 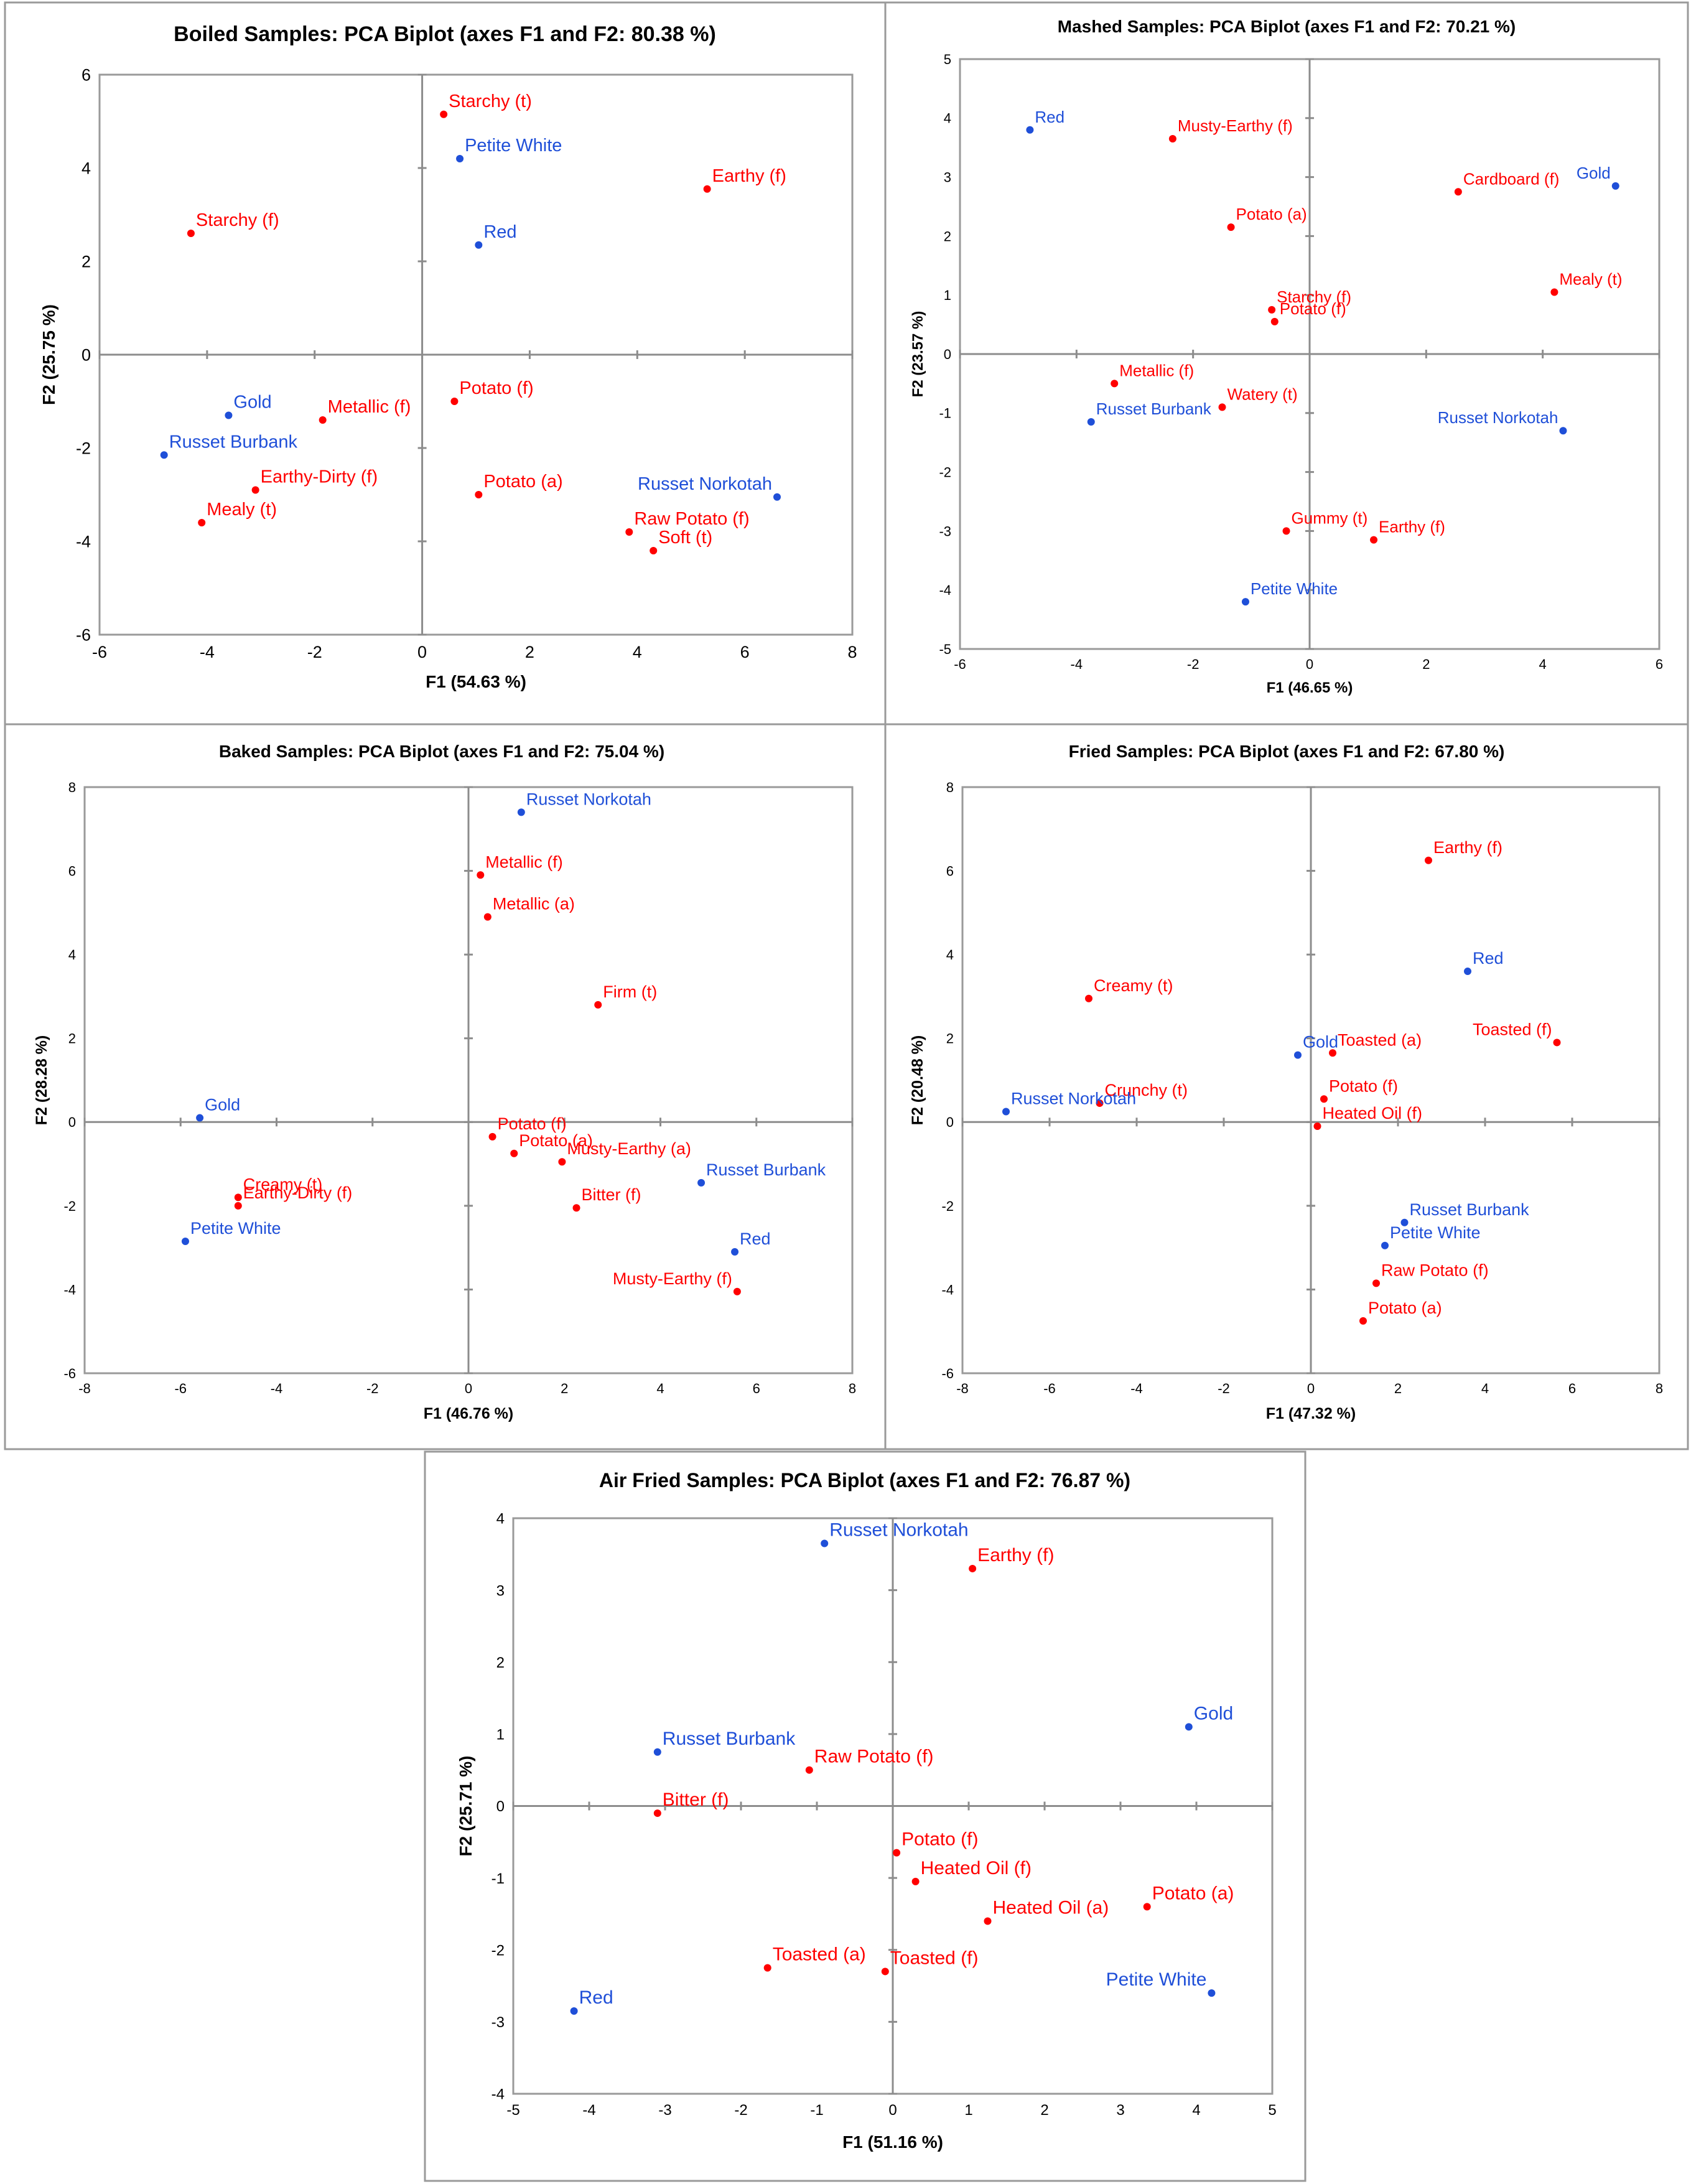 I want to click on boiled-x-tick-label: -2, so click(x=314, y=652).